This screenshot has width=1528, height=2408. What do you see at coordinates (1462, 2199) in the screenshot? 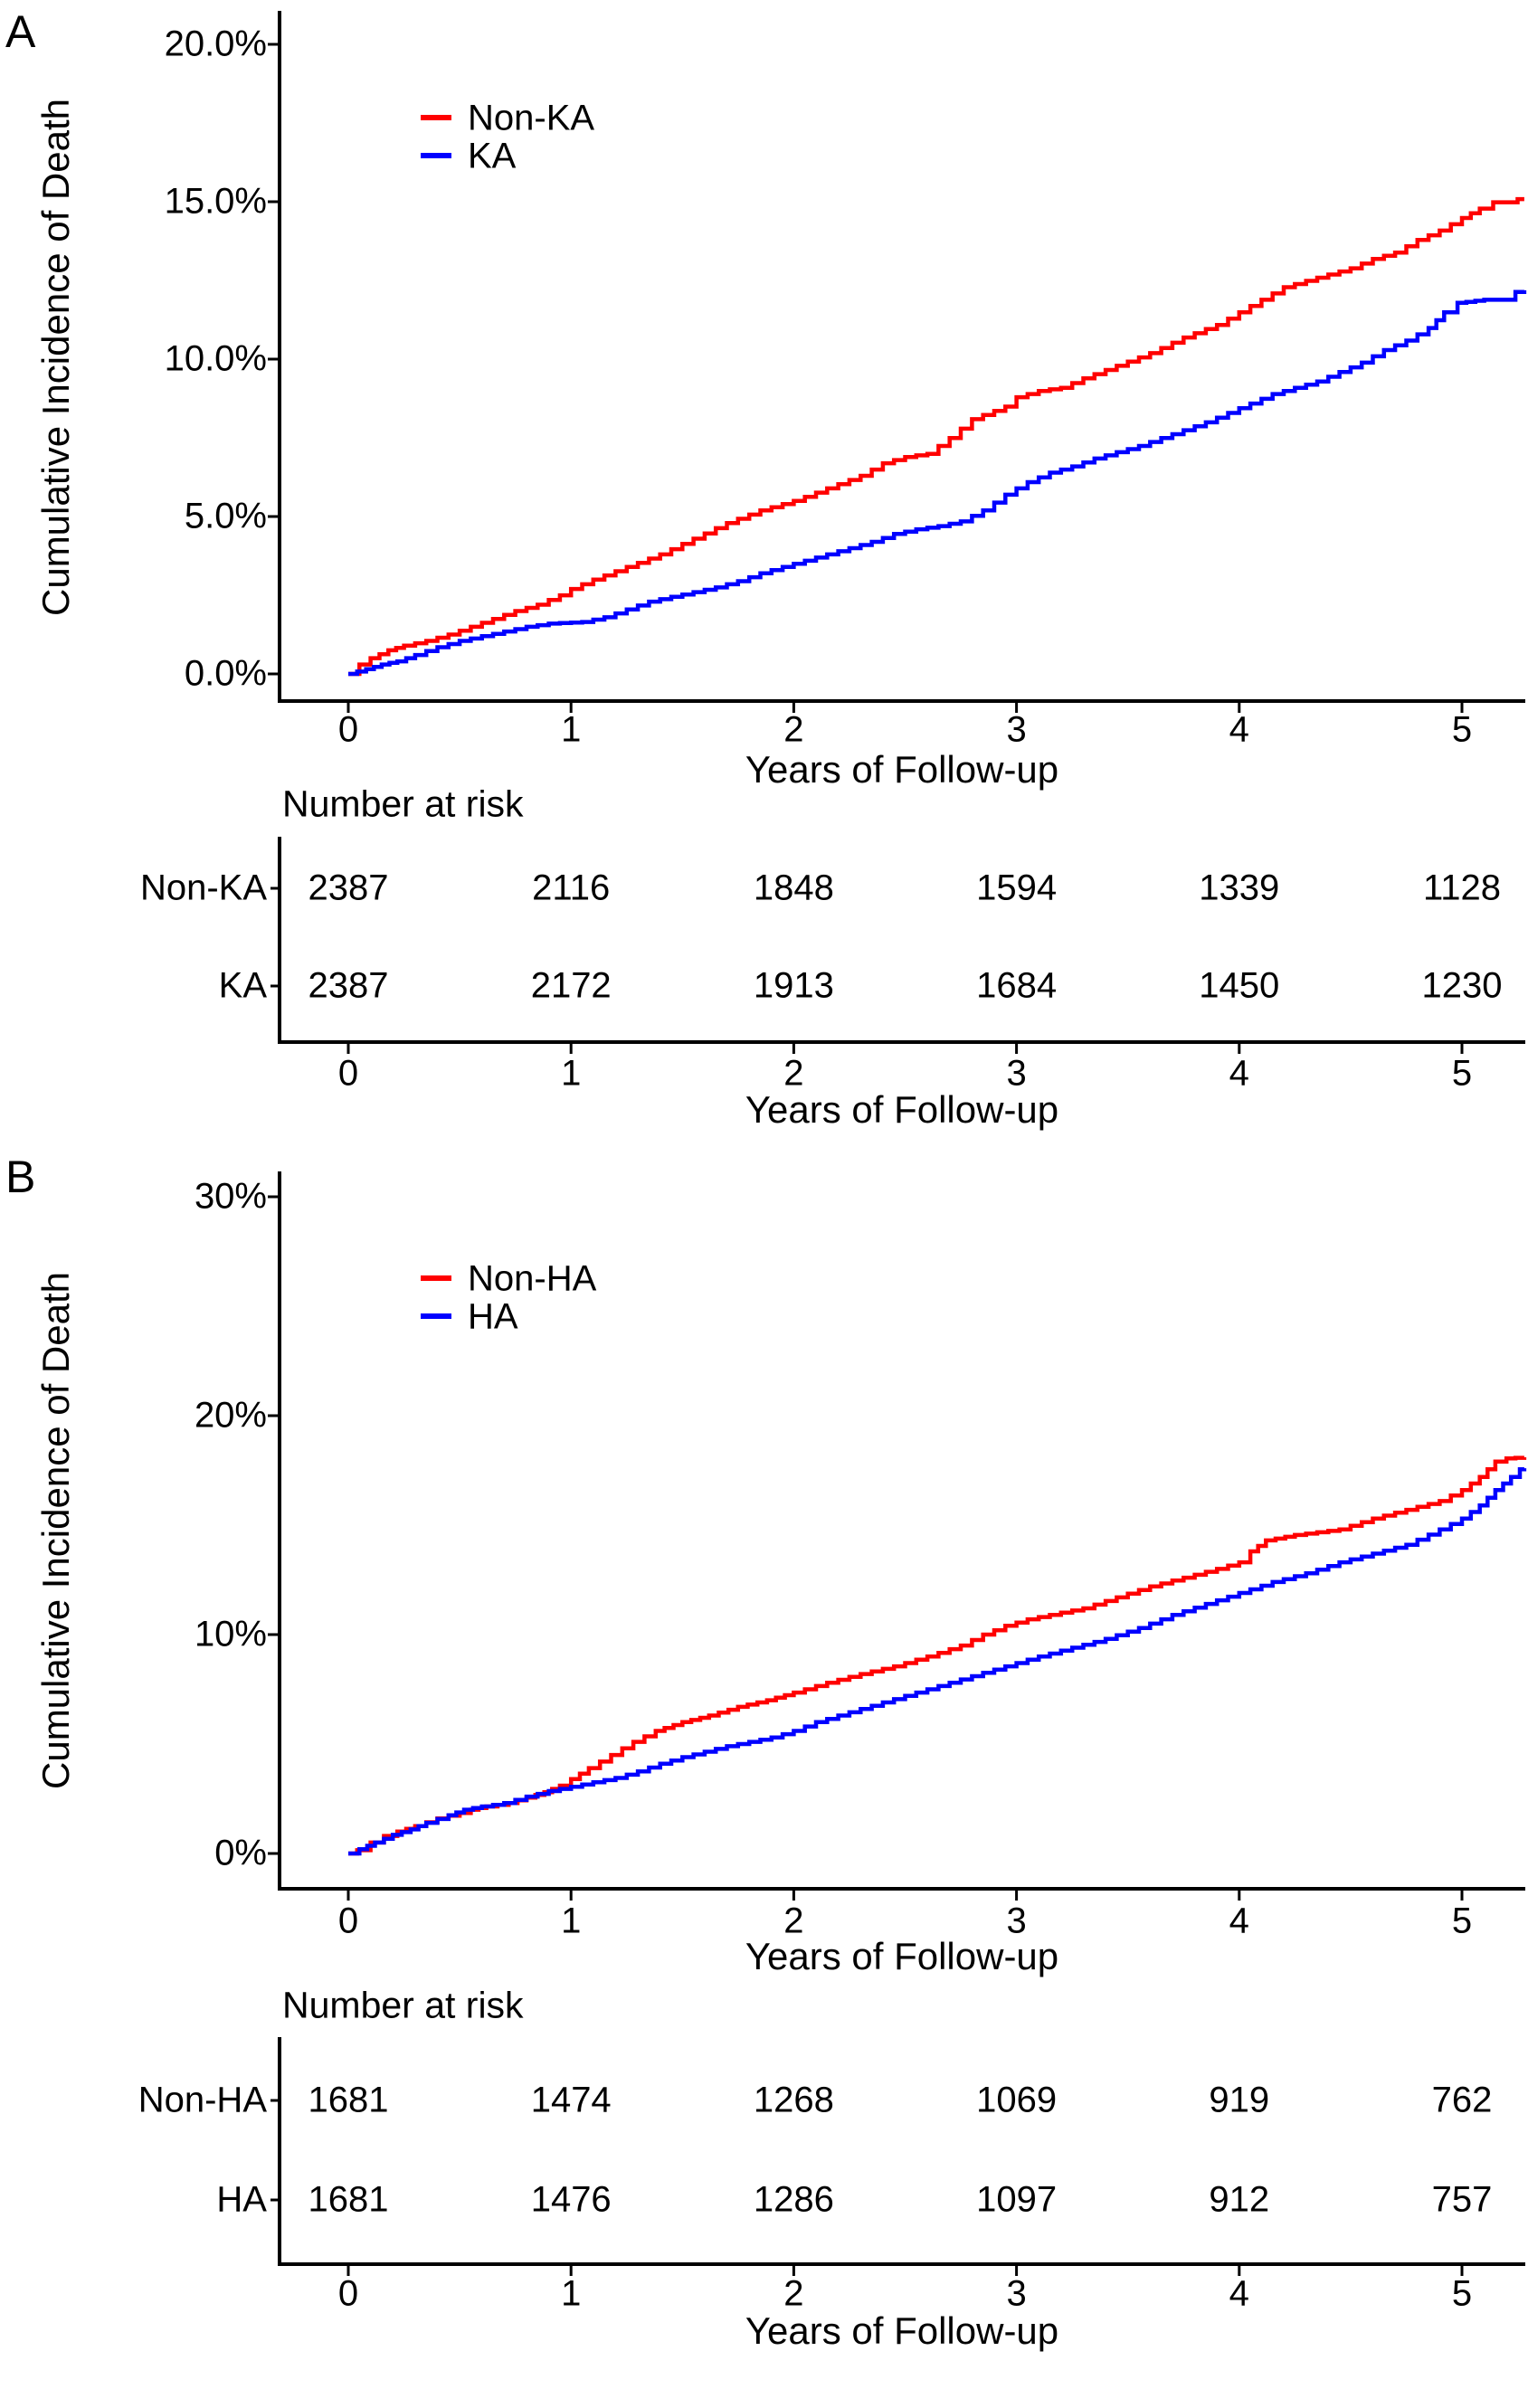
I see `risk-value: 757` at bounding box center [1462, 2199].